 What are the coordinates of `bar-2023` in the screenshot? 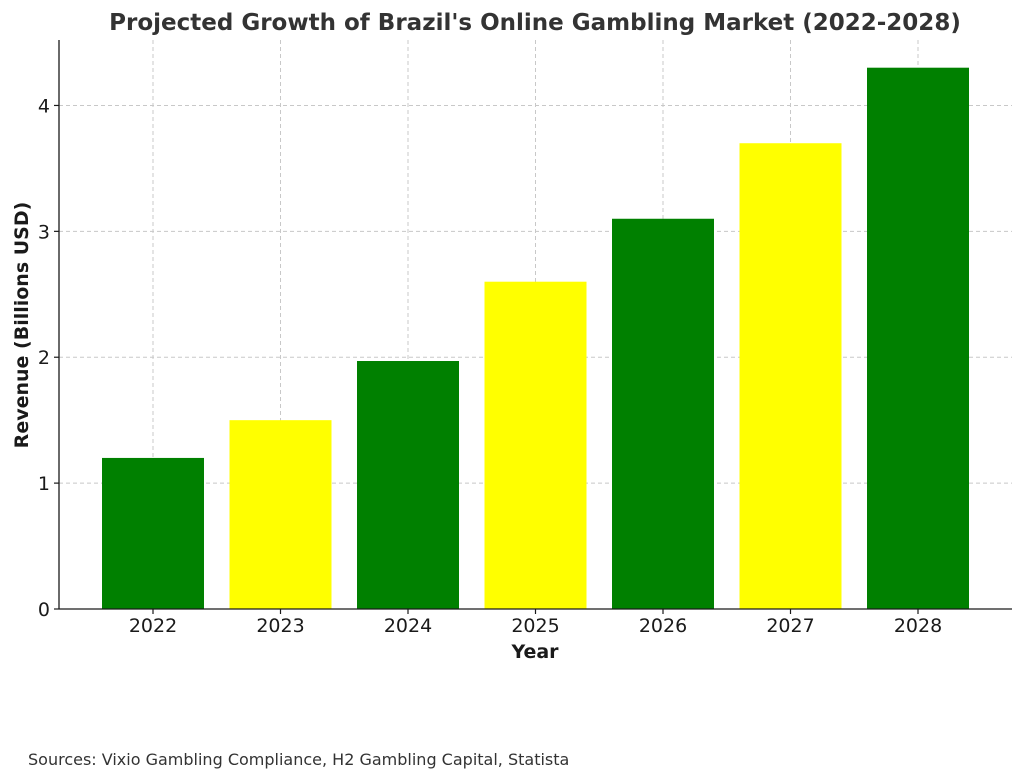 It's located at (280, 514).